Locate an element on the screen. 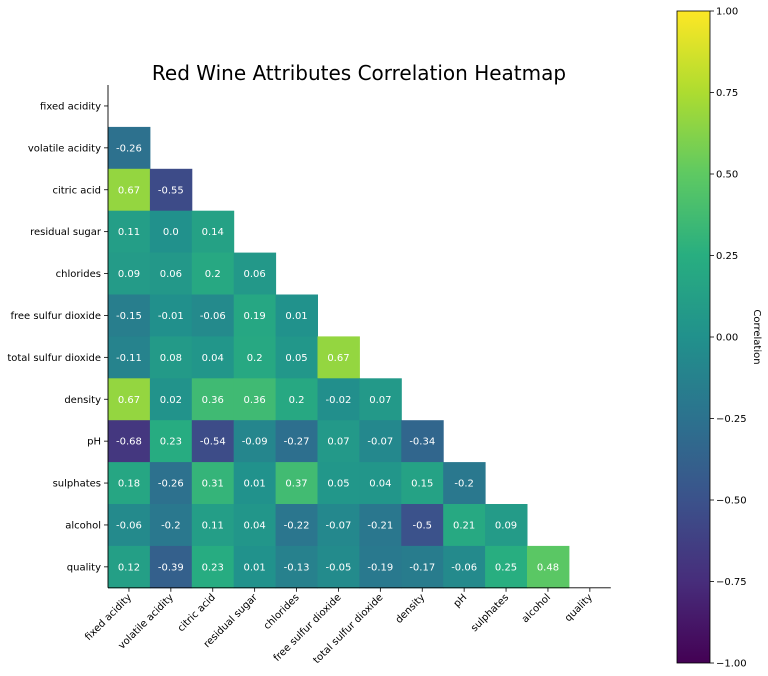 This screenshot has height=676, width=768. cell-value-label: -0.05 is located at coordinates (339, 567).